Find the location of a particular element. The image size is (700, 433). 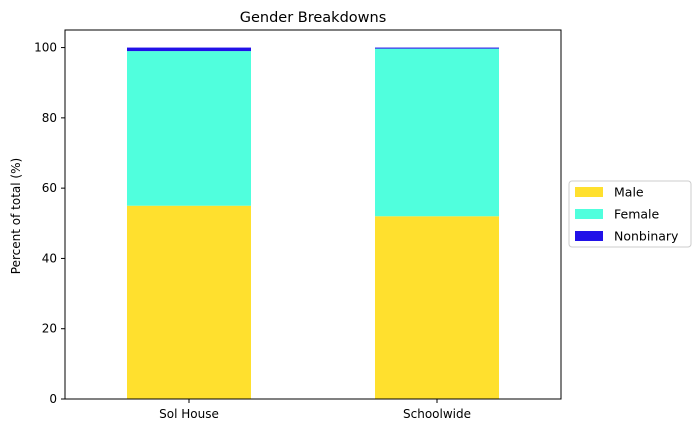

y-tick-label: 100 is located at coordinates (45, 48).